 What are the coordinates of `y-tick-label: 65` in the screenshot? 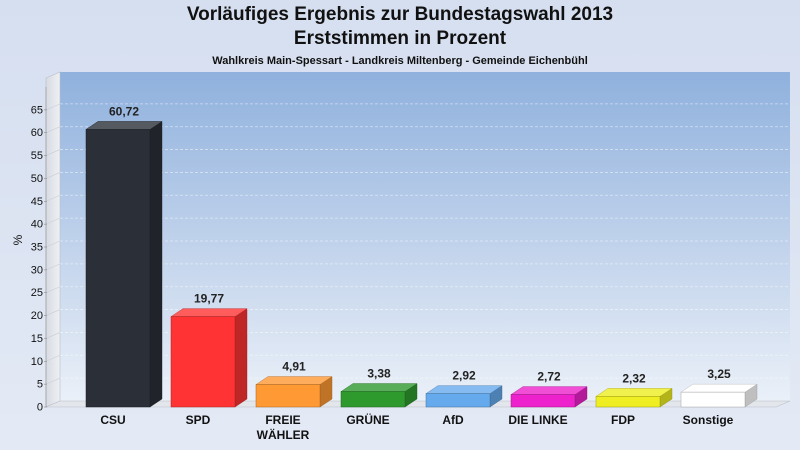 It's located at (37, 110).